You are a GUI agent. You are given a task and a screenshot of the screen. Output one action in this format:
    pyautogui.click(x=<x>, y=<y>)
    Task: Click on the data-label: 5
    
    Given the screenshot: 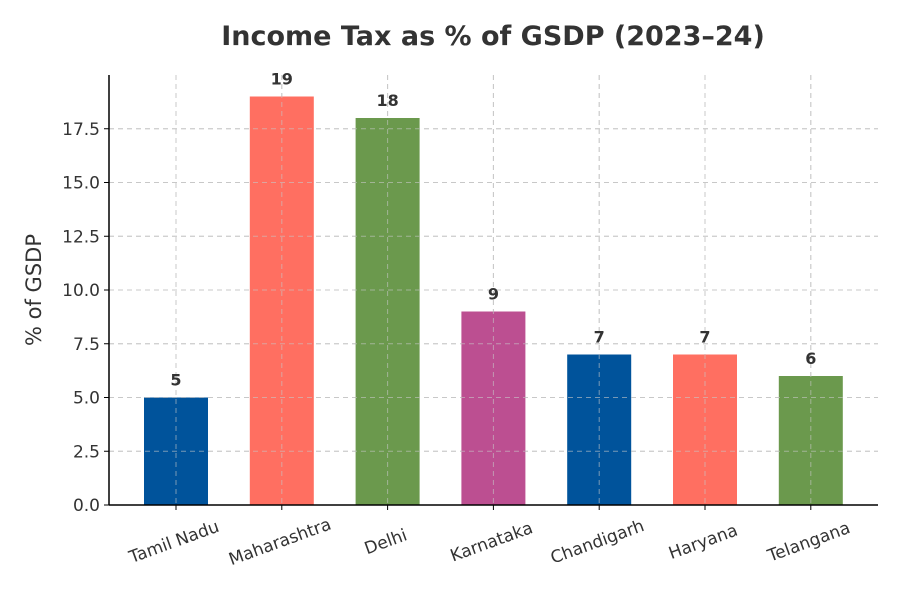 What is the action you would take?
    pyautogui.click(x=175, y=380)
    